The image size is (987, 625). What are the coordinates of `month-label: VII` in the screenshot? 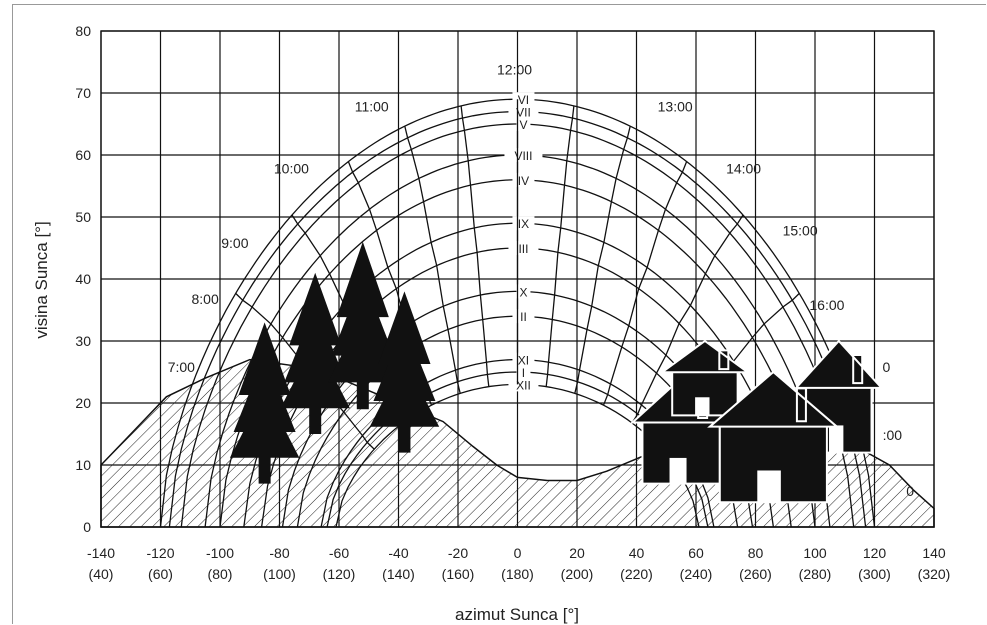 It's located at (523, 113).